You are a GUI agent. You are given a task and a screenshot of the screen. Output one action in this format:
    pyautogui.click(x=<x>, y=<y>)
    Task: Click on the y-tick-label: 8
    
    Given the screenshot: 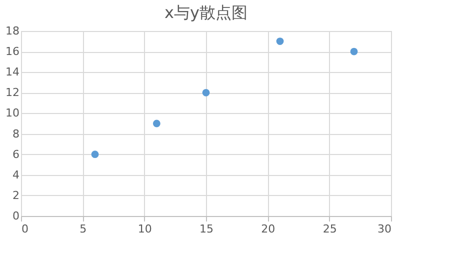 What is the action you would take?
    pyautogui.click(x=16, y=133)
    